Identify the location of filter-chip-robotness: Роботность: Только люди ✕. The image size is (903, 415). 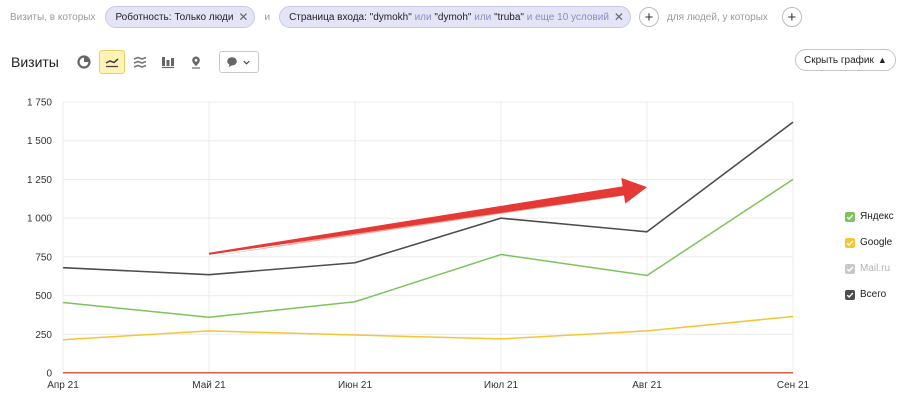
(180, 17).